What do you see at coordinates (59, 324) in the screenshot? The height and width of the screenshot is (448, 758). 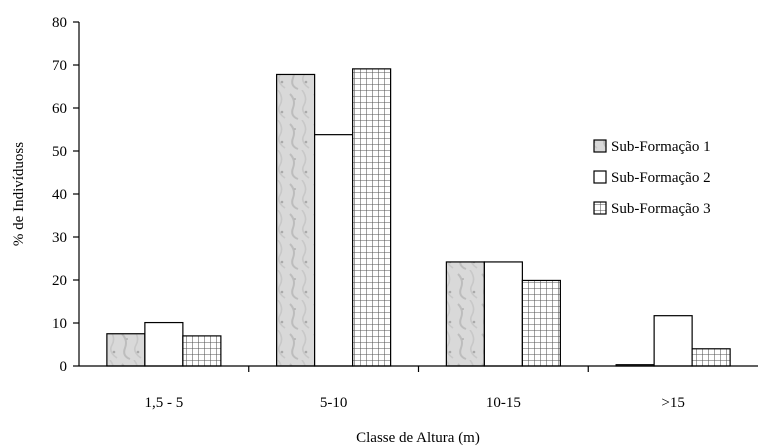 I see `y-tick-label: 10` at bounding box center [59, 324].